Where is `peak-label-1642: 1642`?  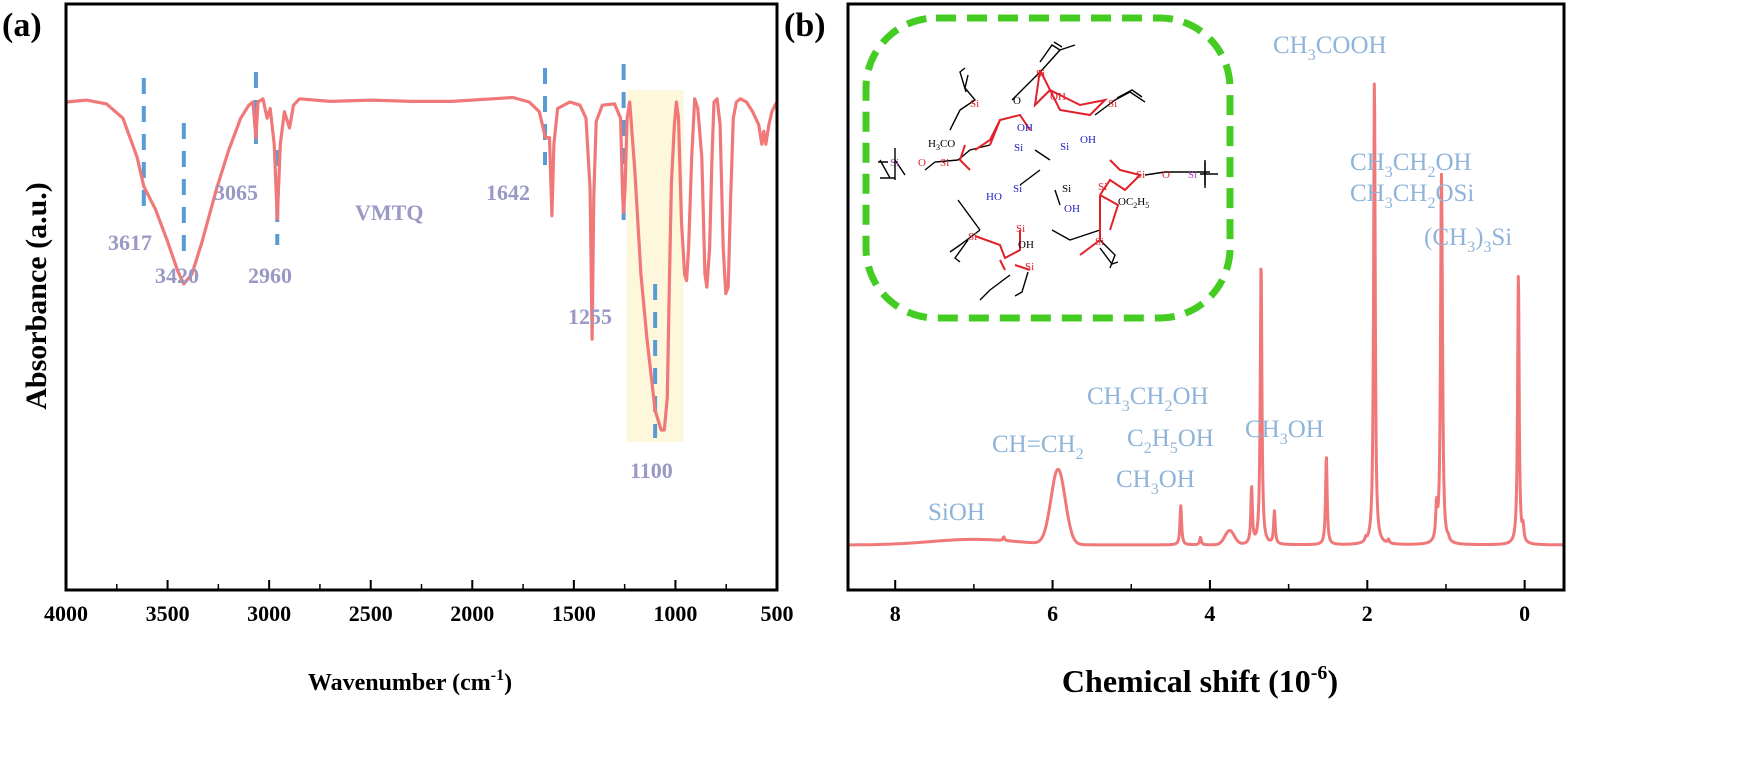
peak-label-1642: 1642 is located at coordinates (508, 192).